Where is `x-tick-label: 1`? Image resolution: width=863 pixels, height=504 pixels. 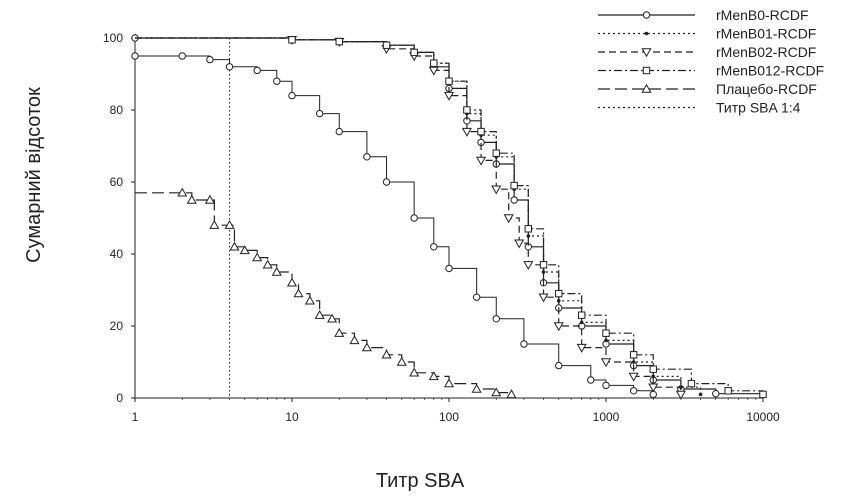
x-tick-label: 1 is located at coordinates (135, 417).